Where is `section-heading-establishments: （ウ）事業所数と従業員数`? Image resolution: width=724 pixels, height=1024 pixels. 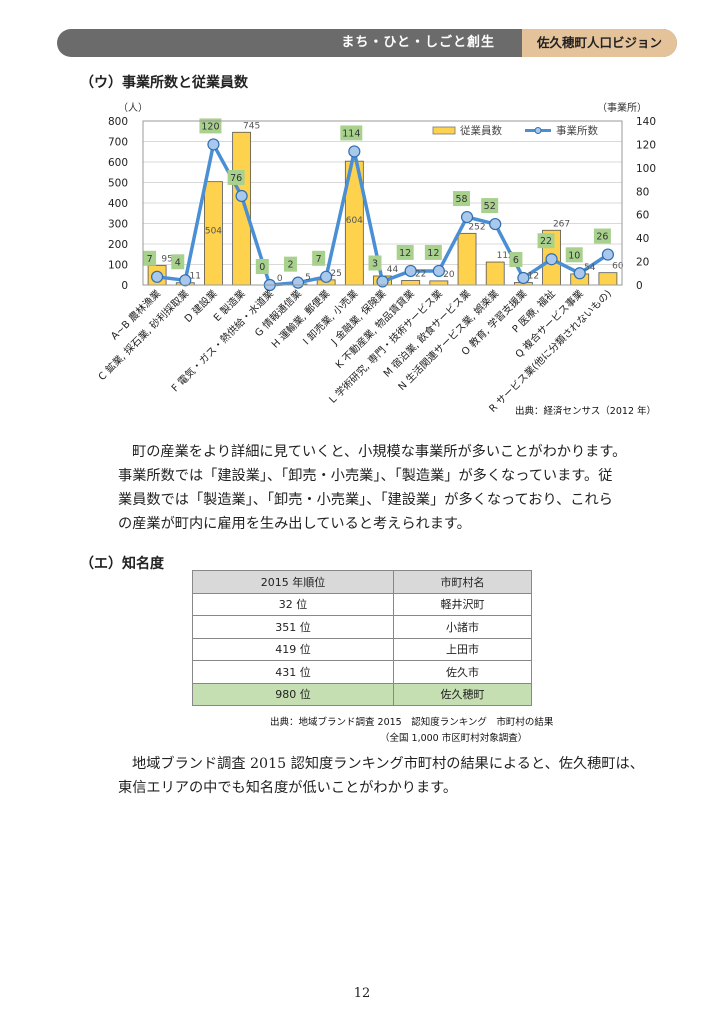 section-heading-establishments: （ウ）事業所数と従業員数 is located at coordinates (164, 83).